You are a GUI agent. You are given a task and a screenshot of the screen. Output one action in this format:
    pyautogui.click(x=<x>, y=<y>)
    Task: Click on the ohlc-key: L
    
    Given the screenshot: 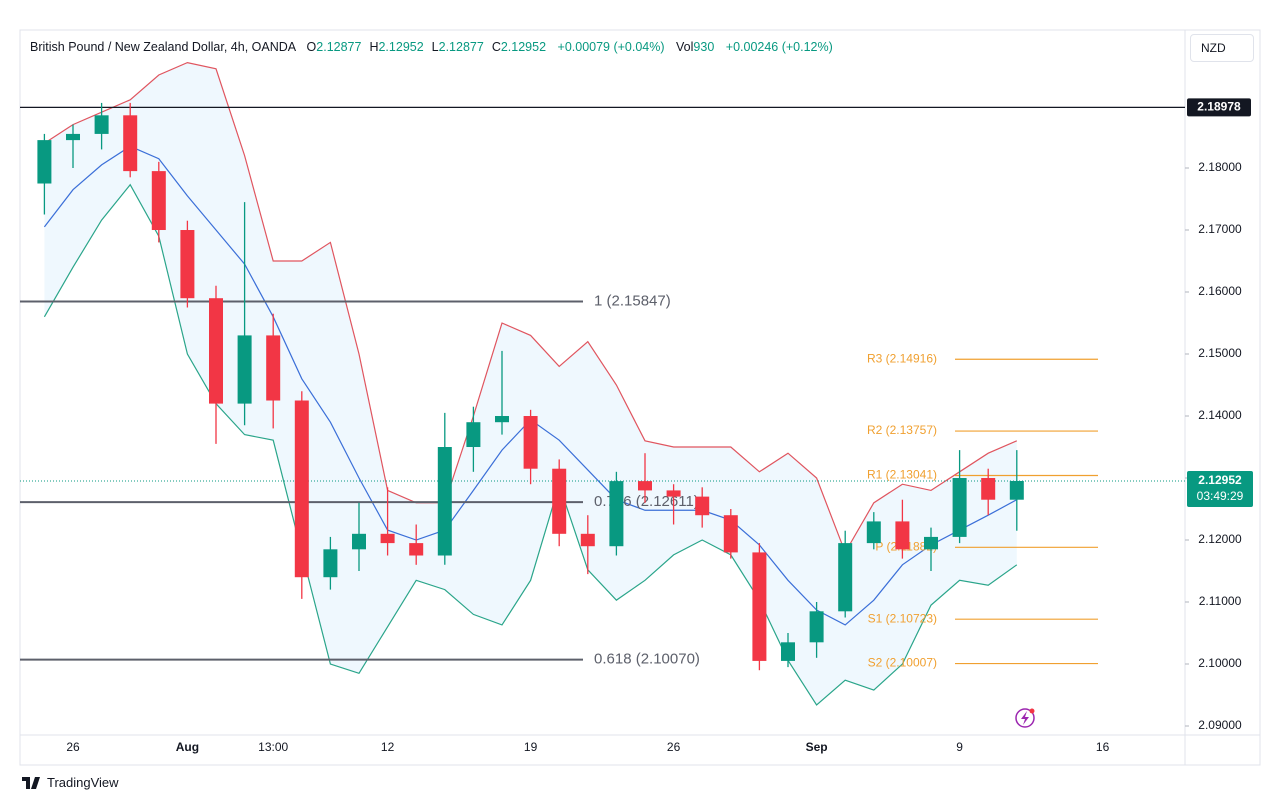 What is the action you would take?
    pyautogui.click(x=435, y=47)
    